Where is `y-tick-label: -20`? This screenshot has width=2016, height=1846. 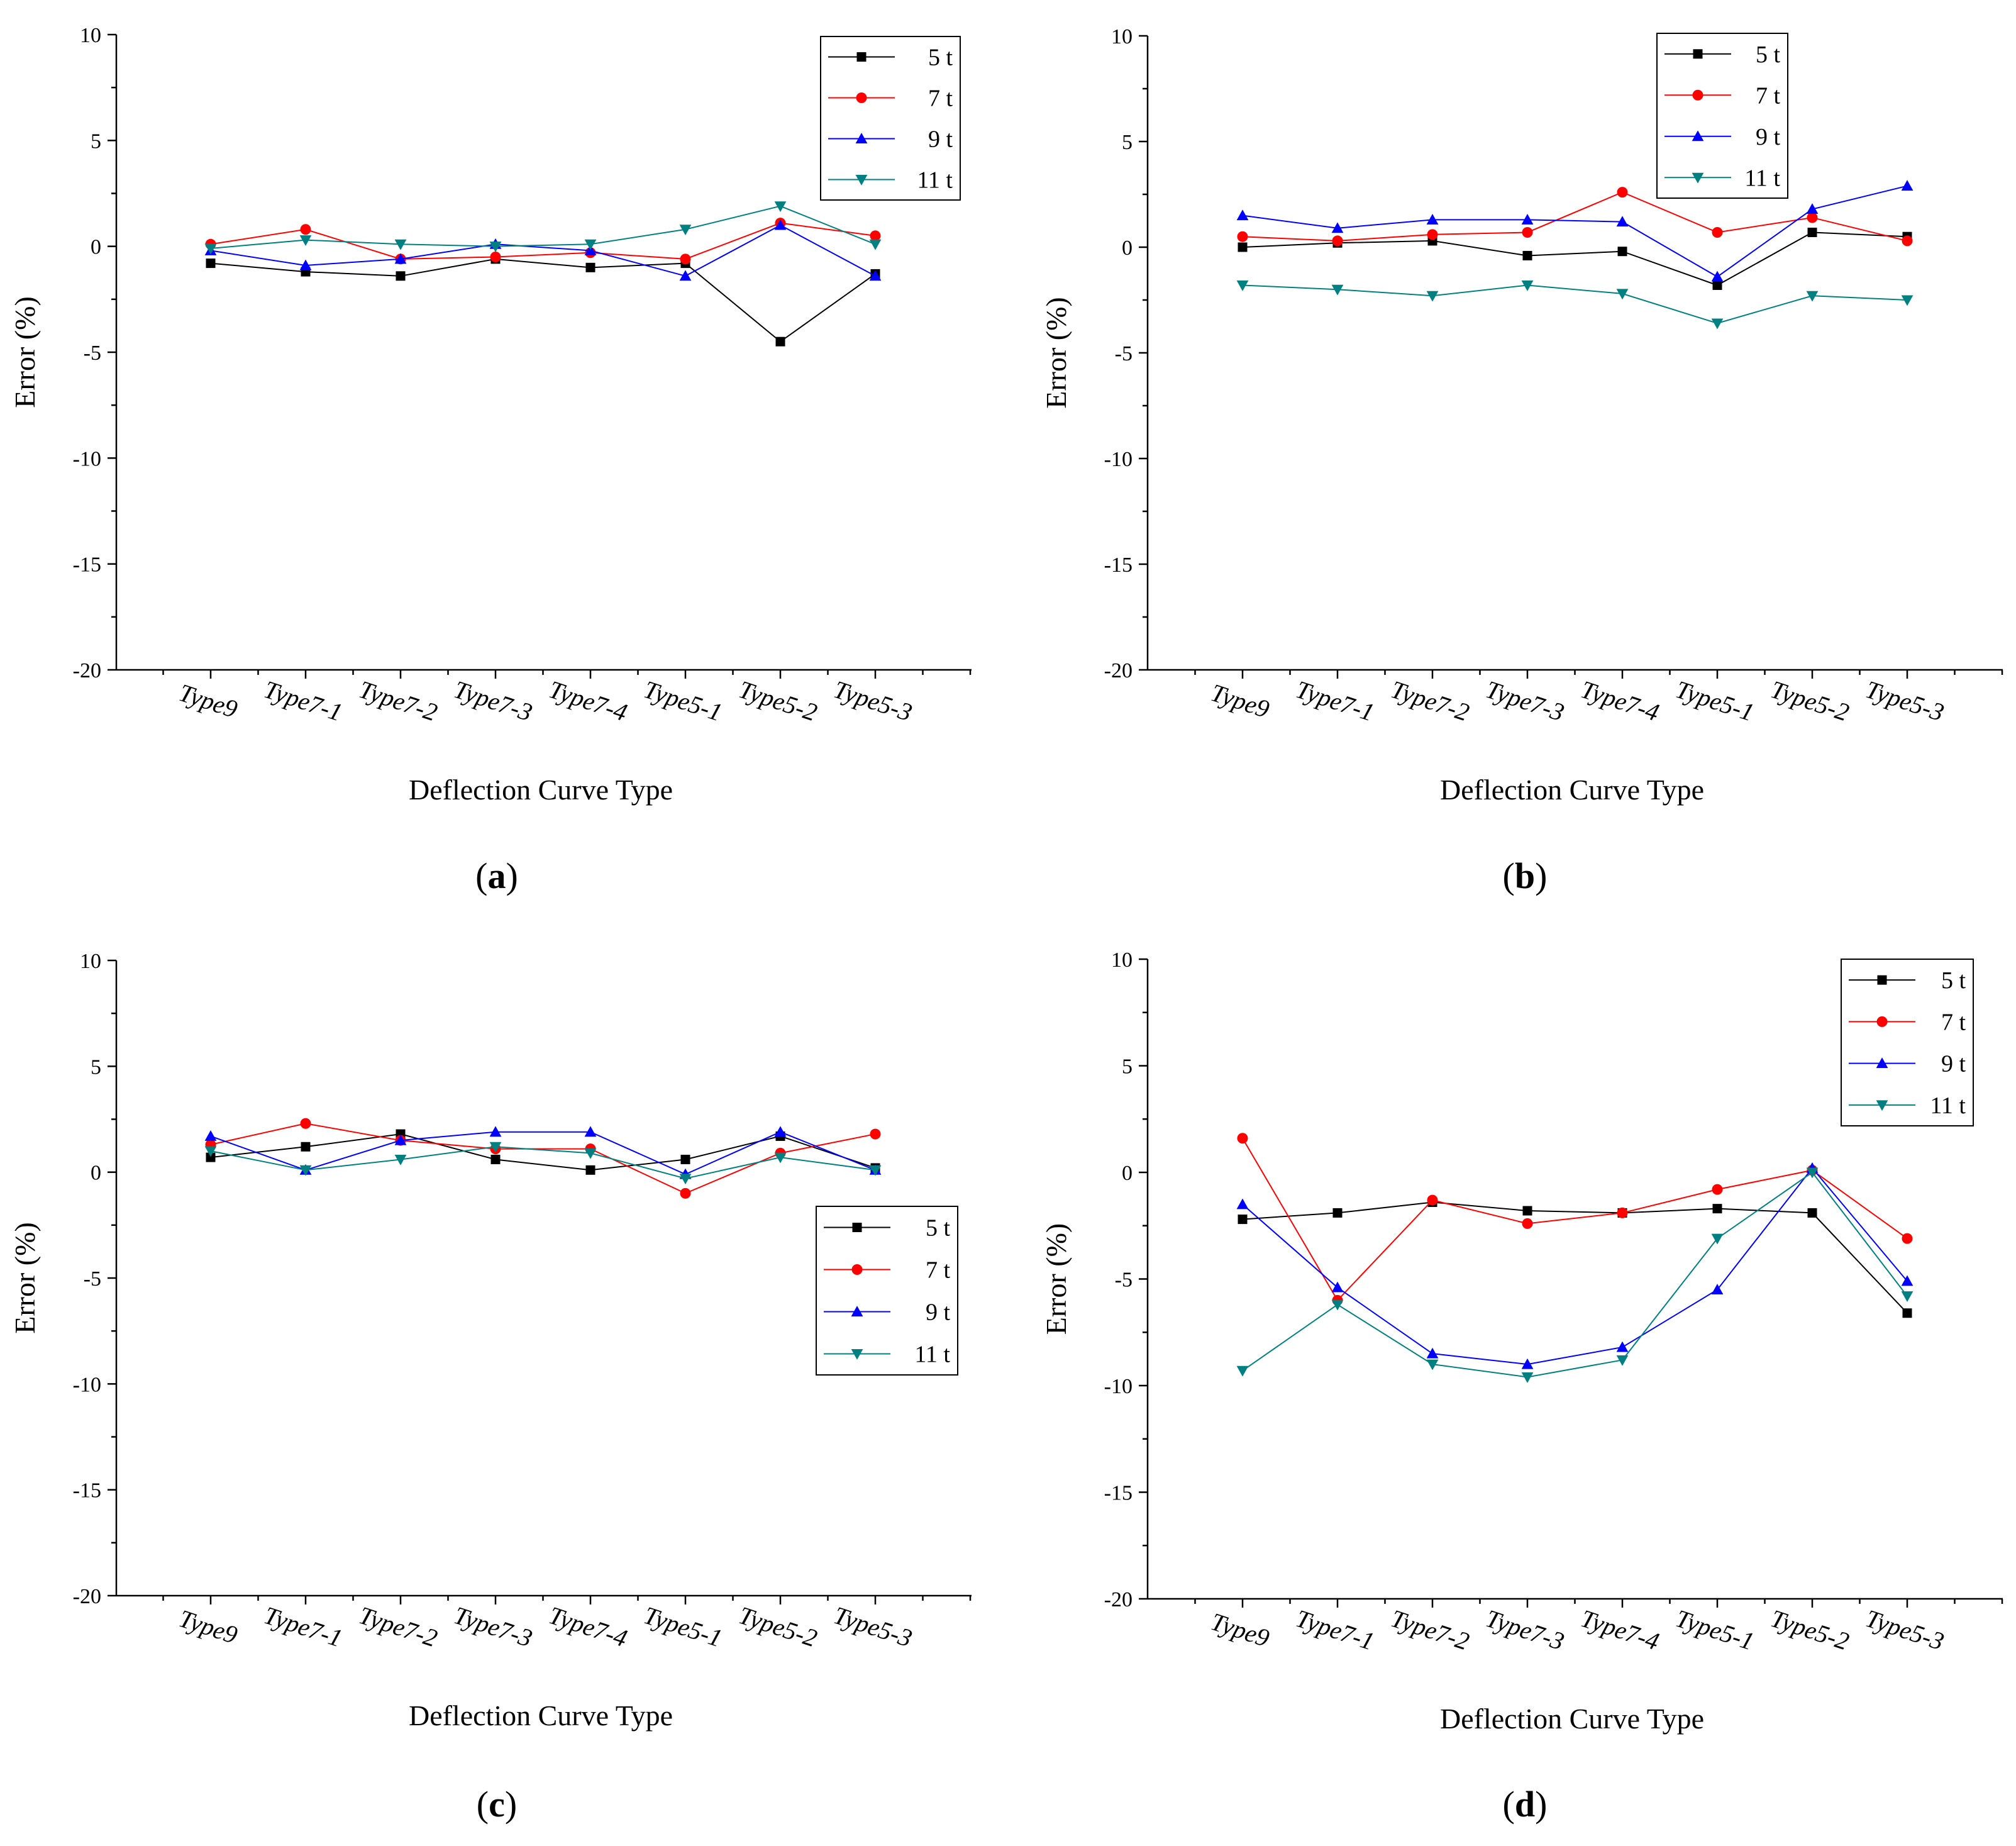
y-tick-label: -20 is located at coordinates (87, 1597).